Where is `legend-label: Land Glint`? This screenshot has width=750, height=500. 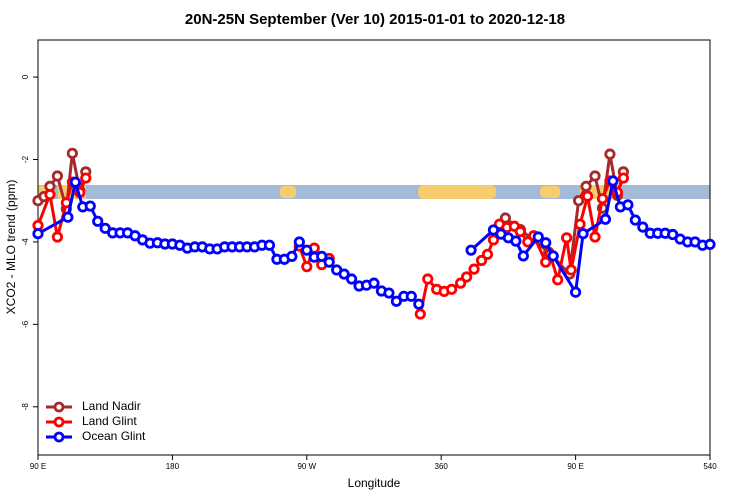
legend-label: Land Glint is located at coordinates (109, 421).